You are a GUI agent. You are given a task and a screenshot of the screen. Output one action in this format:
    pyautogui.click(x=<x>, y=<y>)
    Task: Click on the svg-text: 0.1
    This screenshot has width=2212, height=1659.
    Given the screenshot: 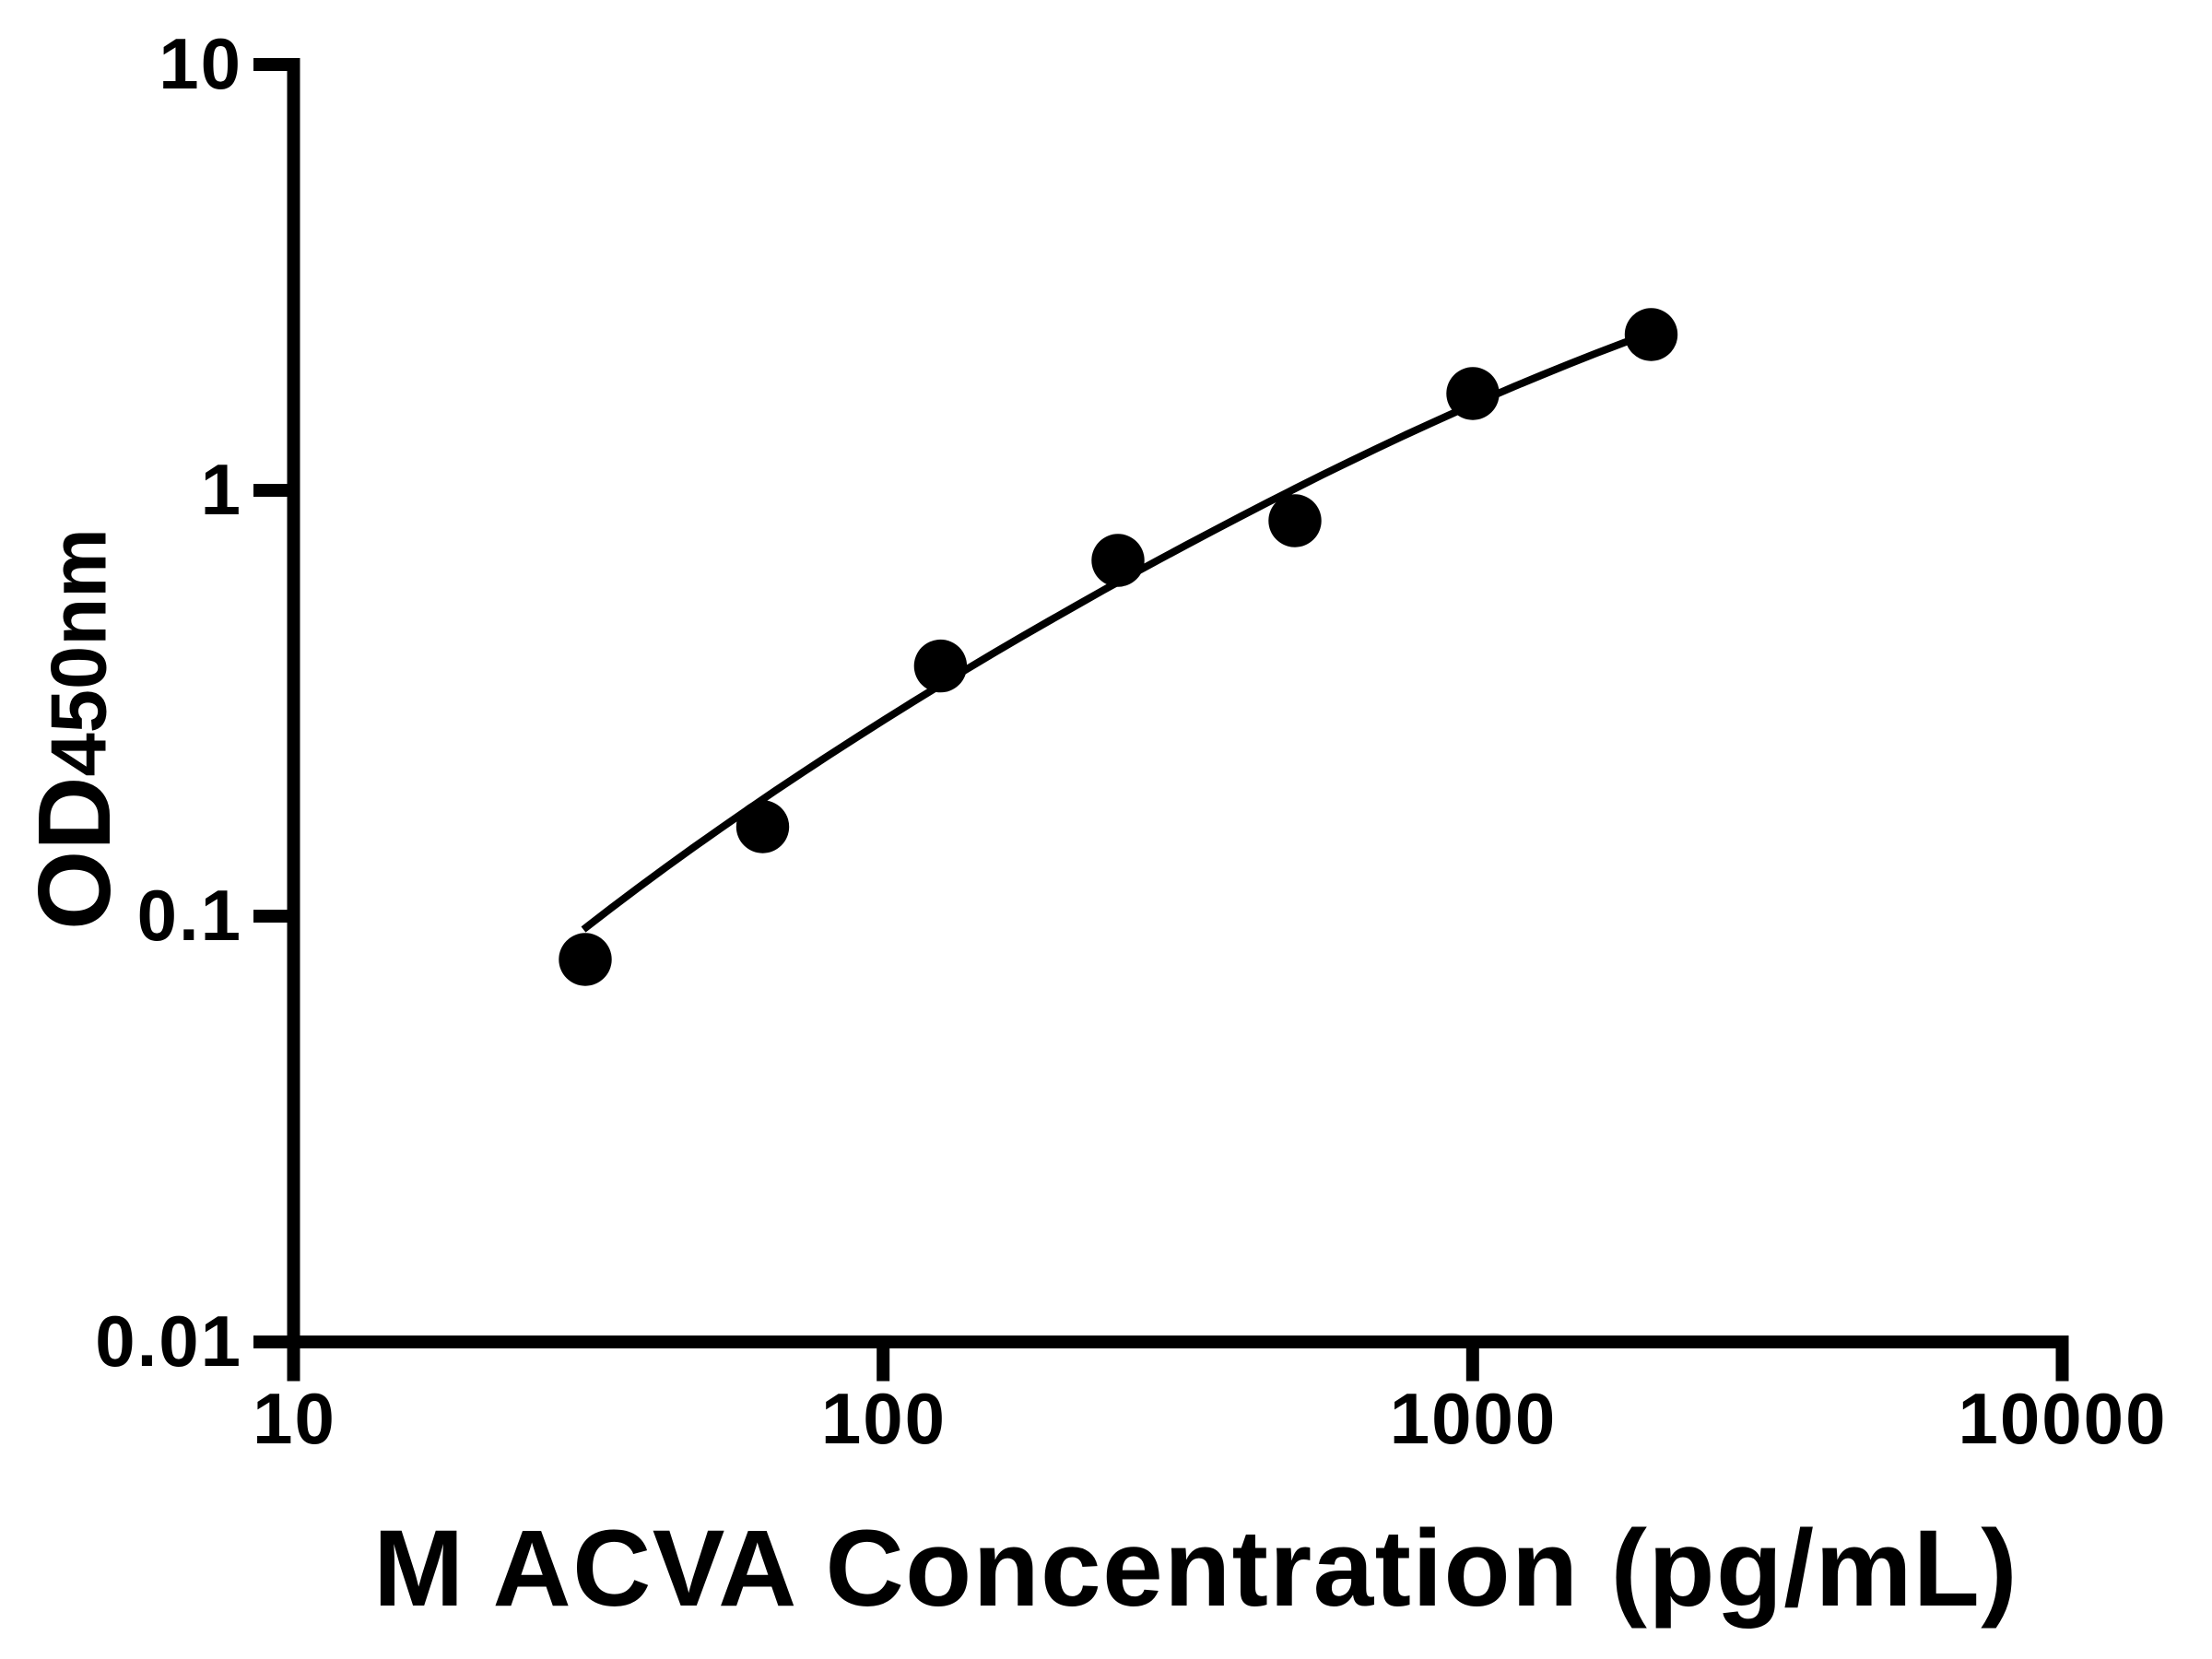 What is the action you would take?
    pyautogui.click(x=189, y=915)
    